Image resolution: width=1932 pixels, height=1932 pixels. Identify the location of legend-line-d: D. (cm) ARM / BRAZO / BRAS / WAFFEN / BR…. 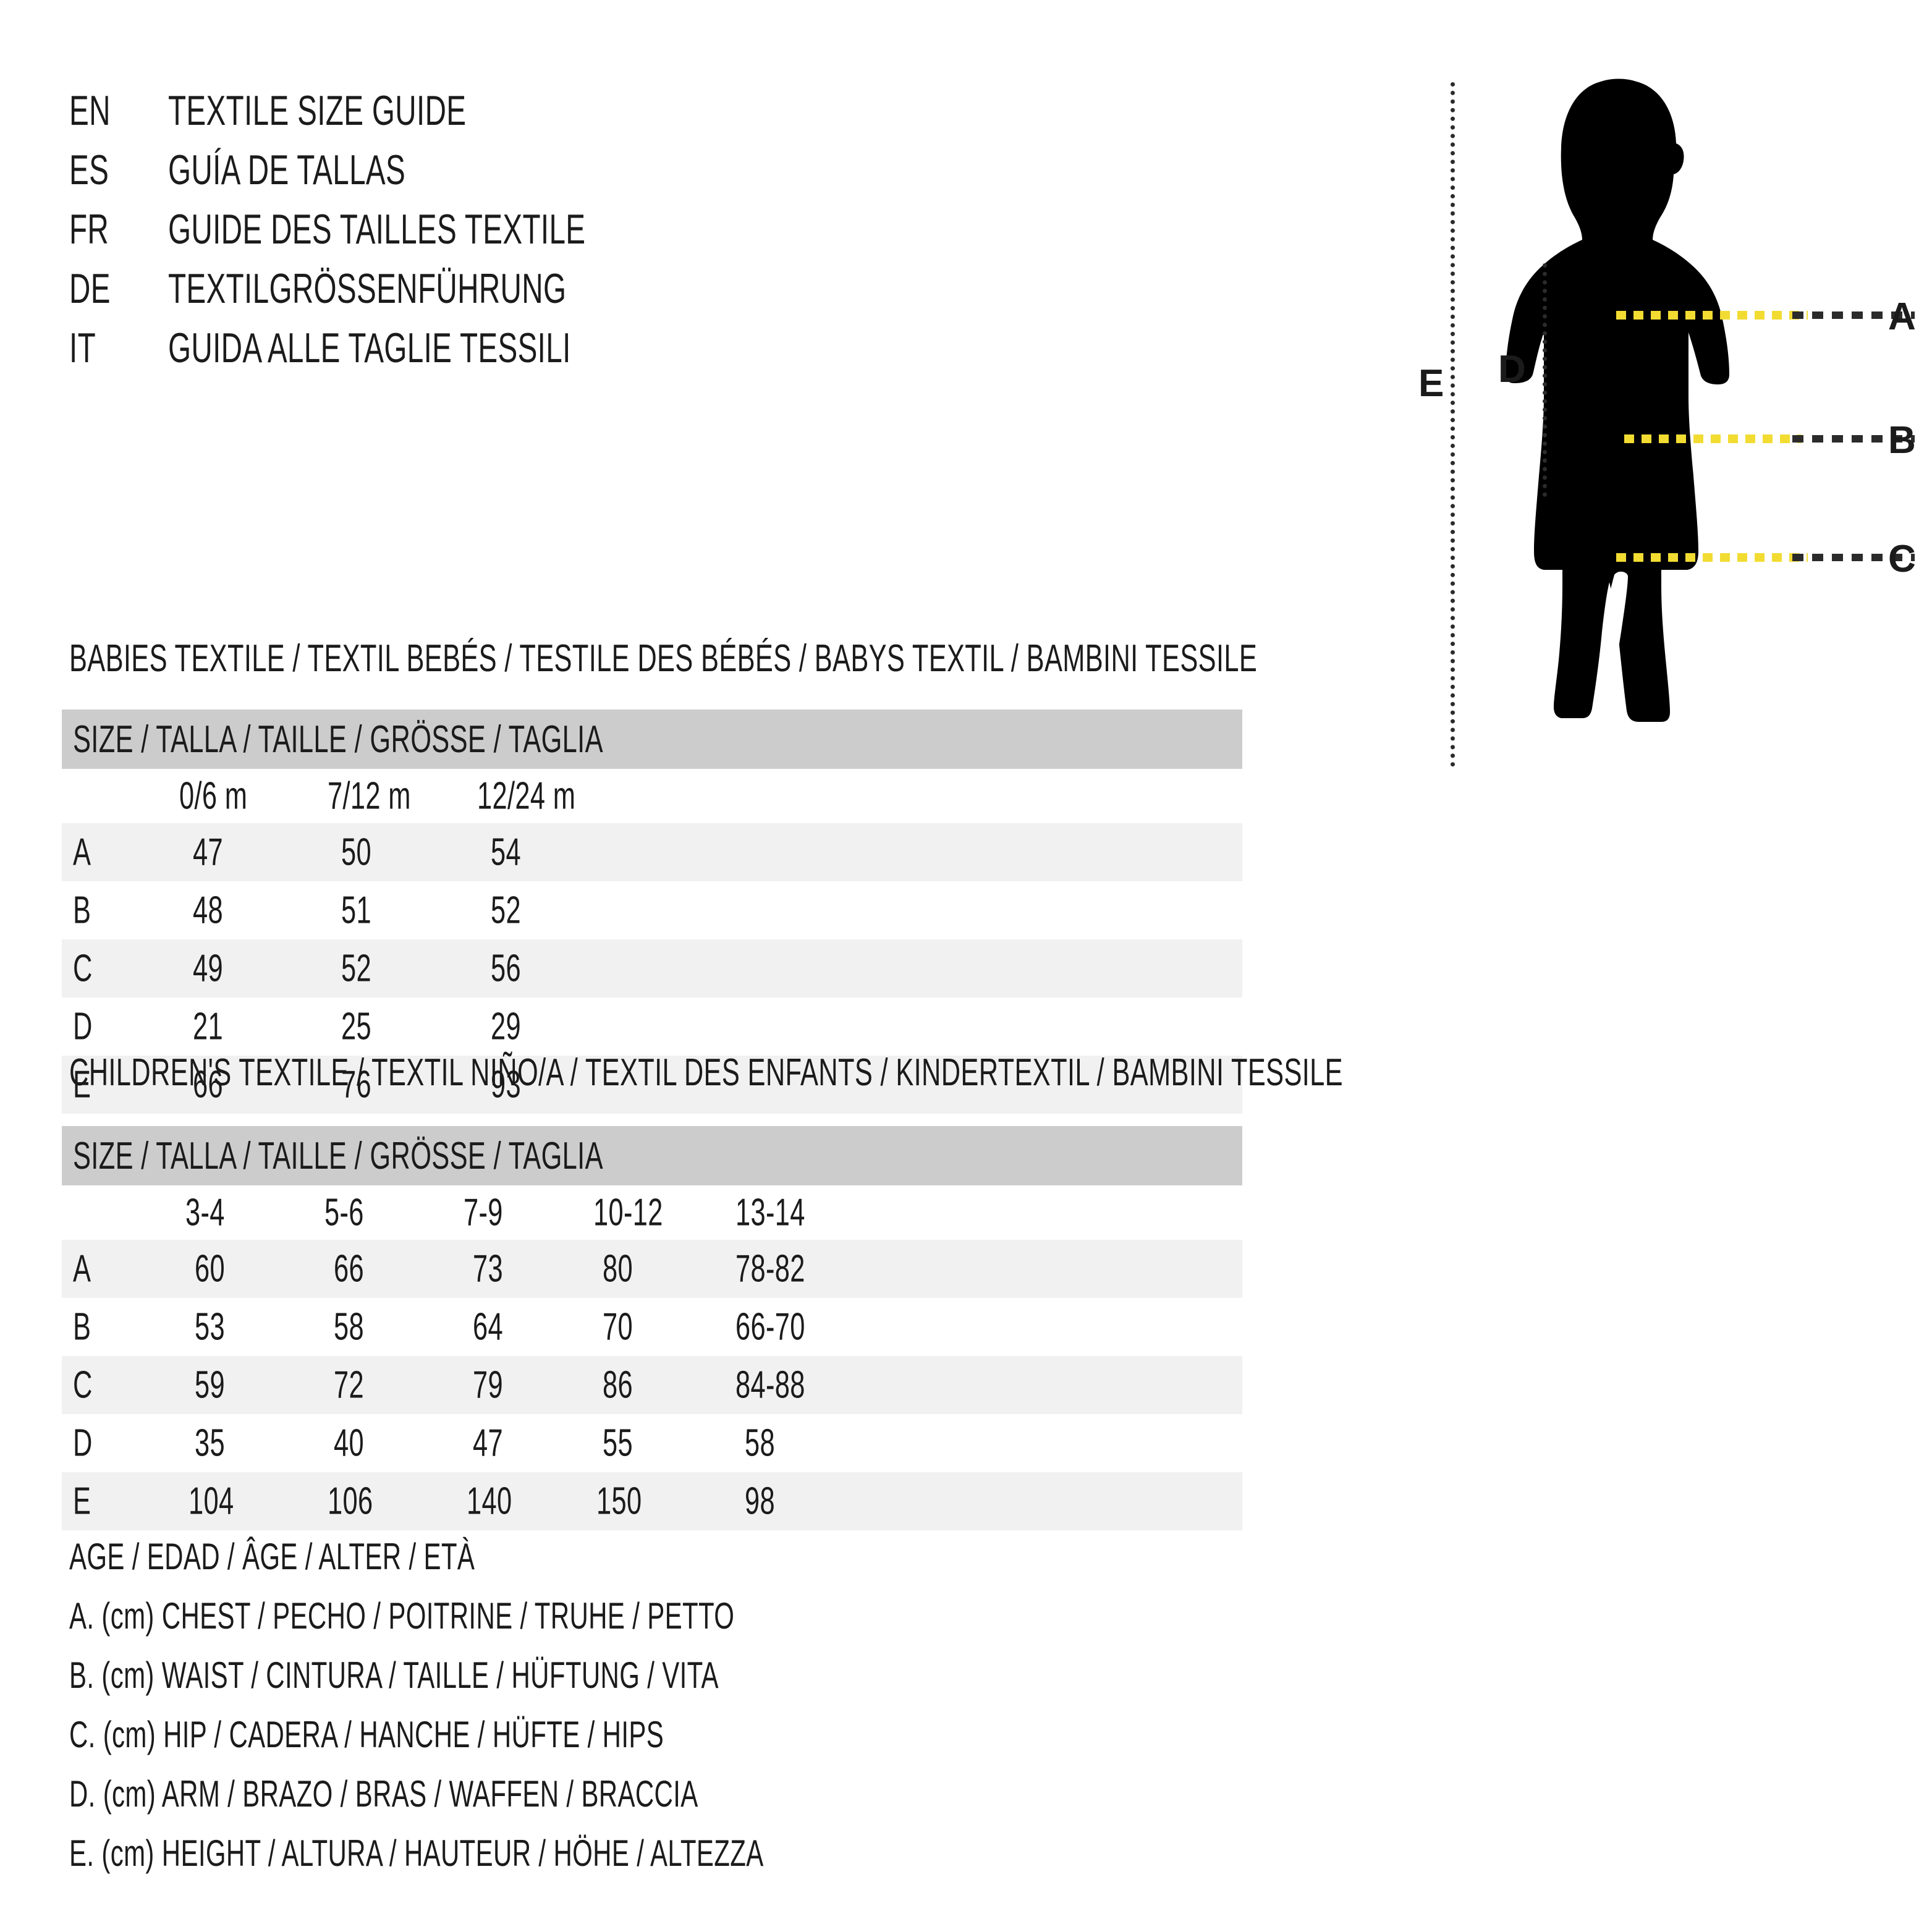
(383, 1794).